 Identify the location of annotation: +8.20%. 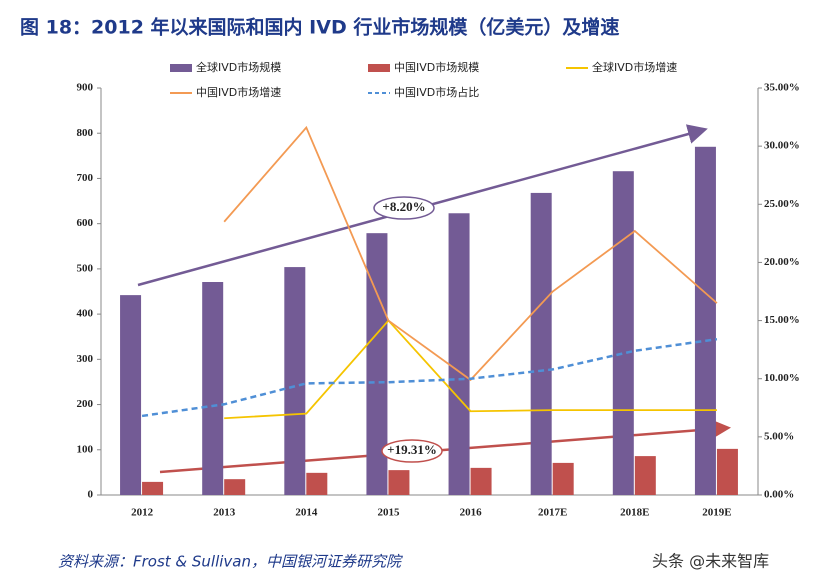
(403, 206).